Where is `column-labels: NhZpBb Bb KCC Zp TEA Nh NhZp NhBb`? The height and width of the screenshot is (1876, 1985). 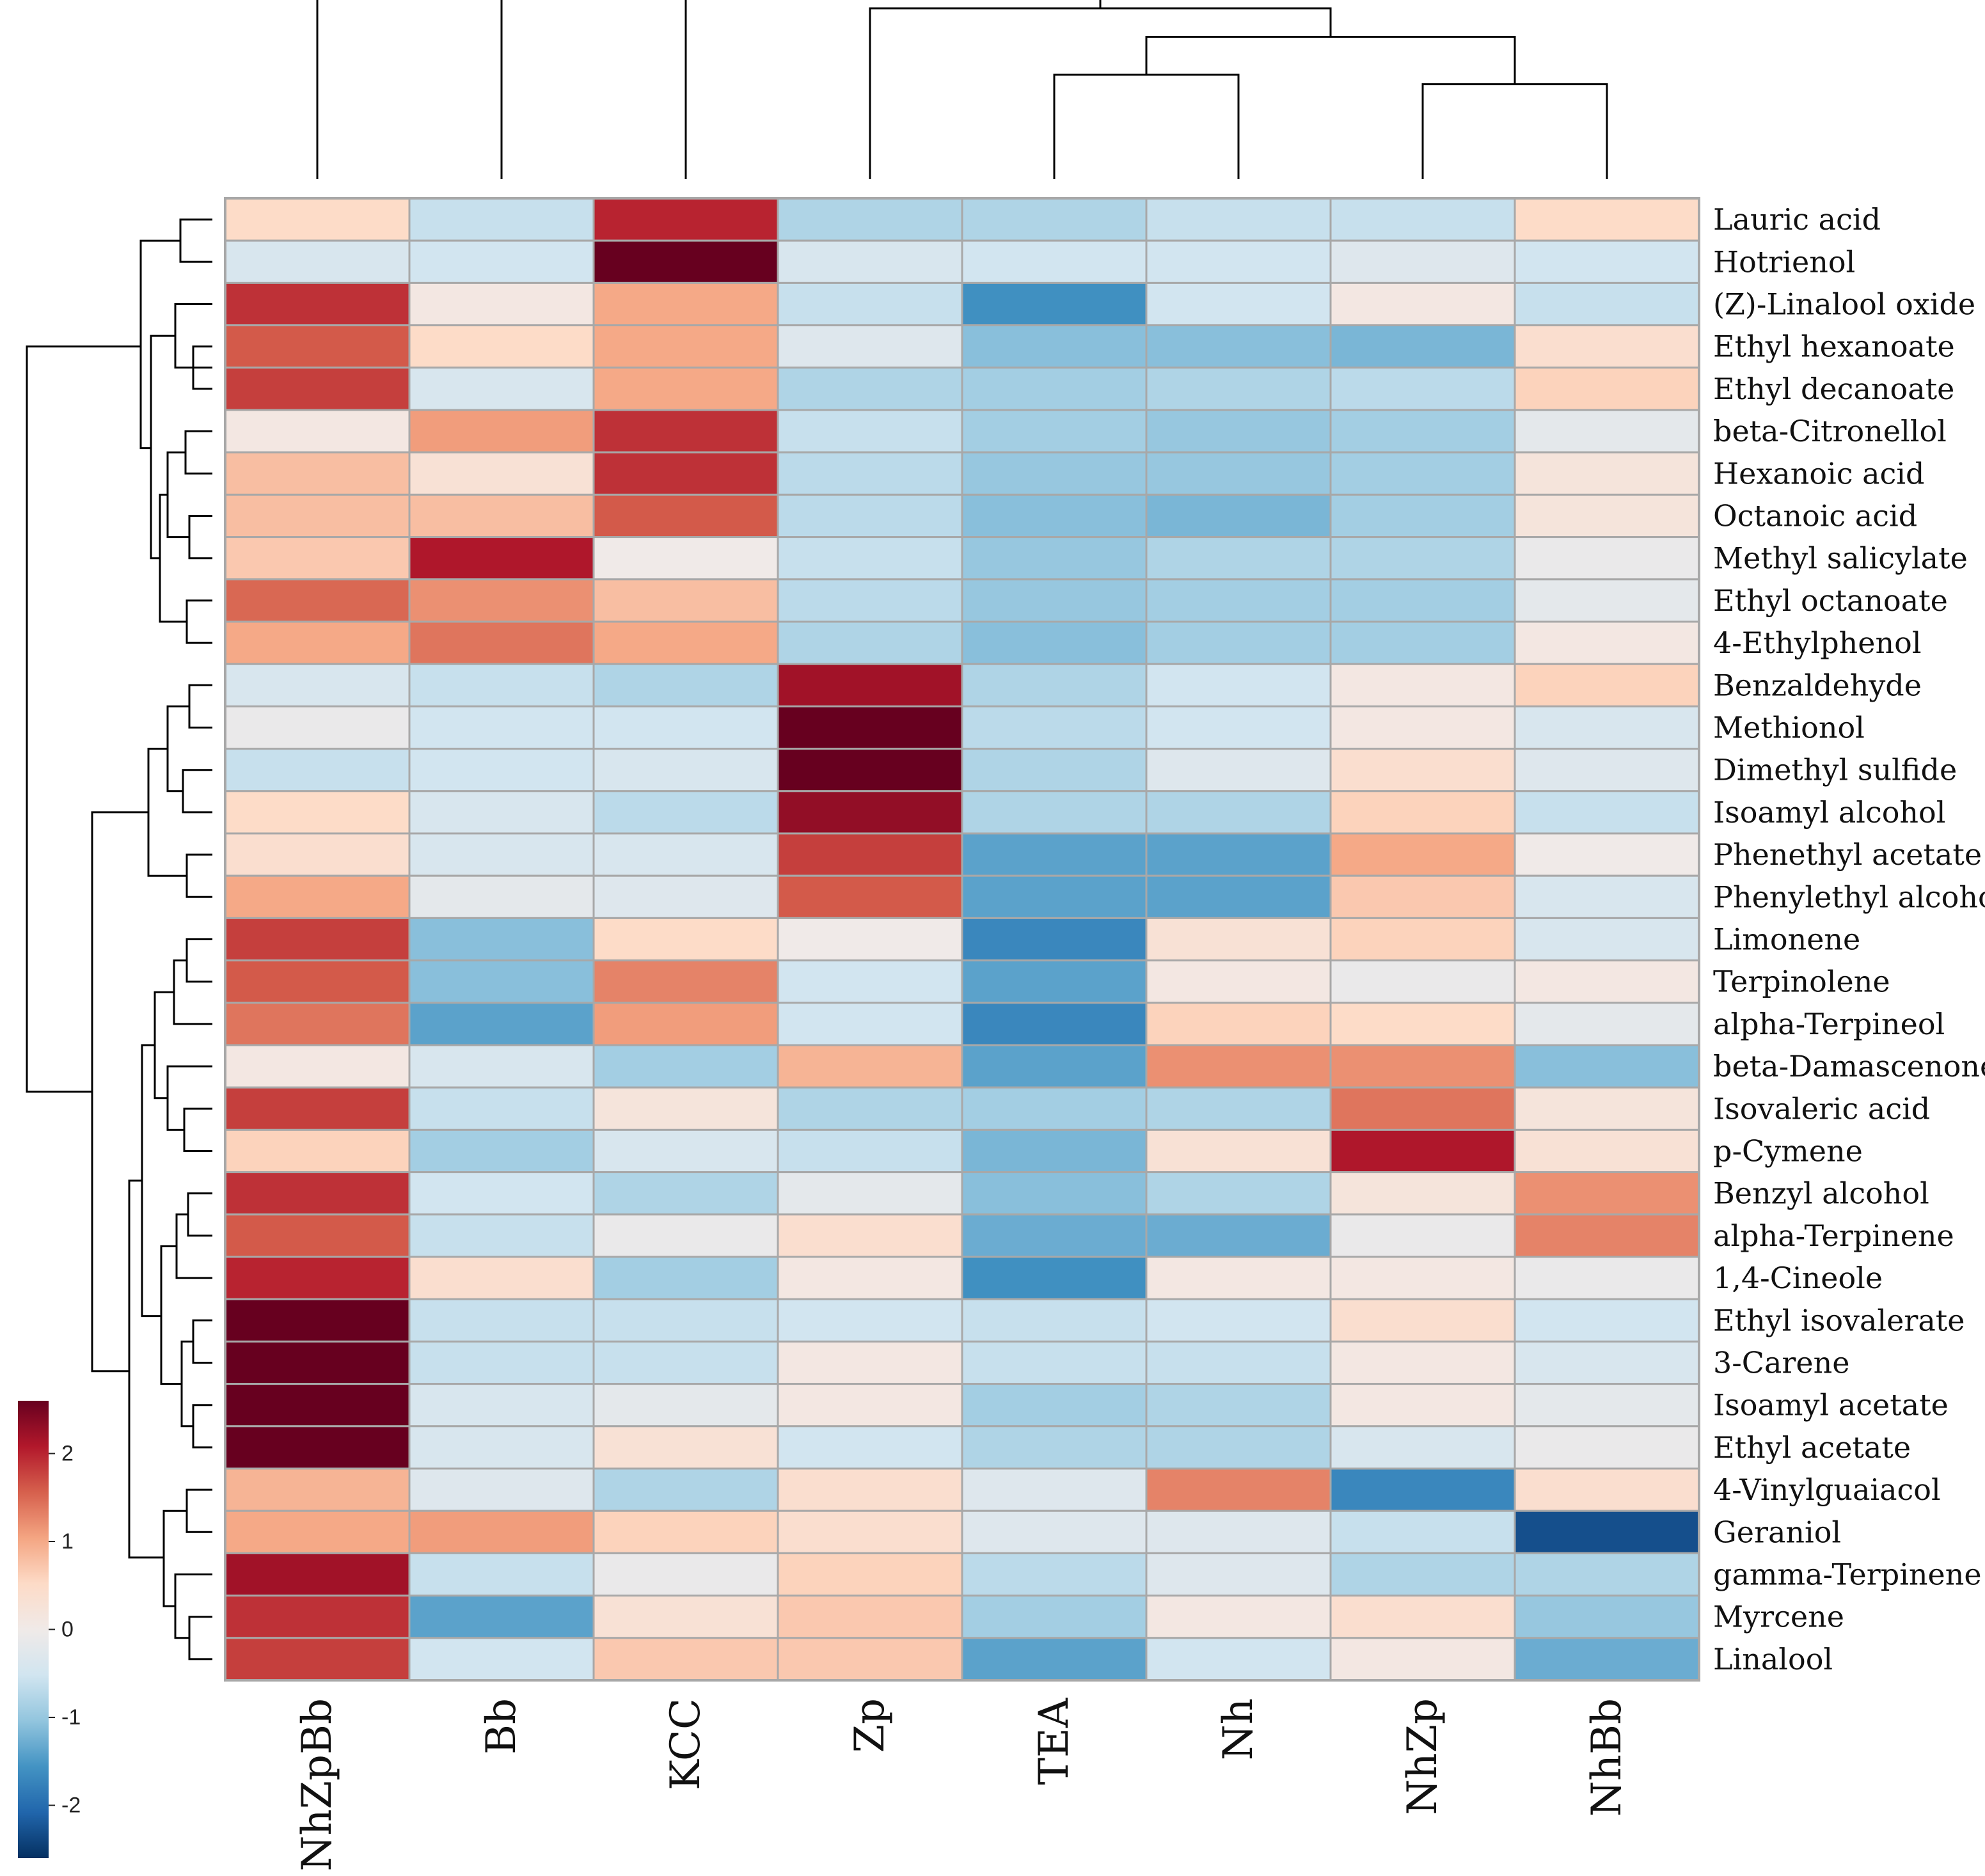
column-labels: NhZpBb Bb KCC Zp TEA Nh NhZp NhBb is located at coordinates (962, 1784).